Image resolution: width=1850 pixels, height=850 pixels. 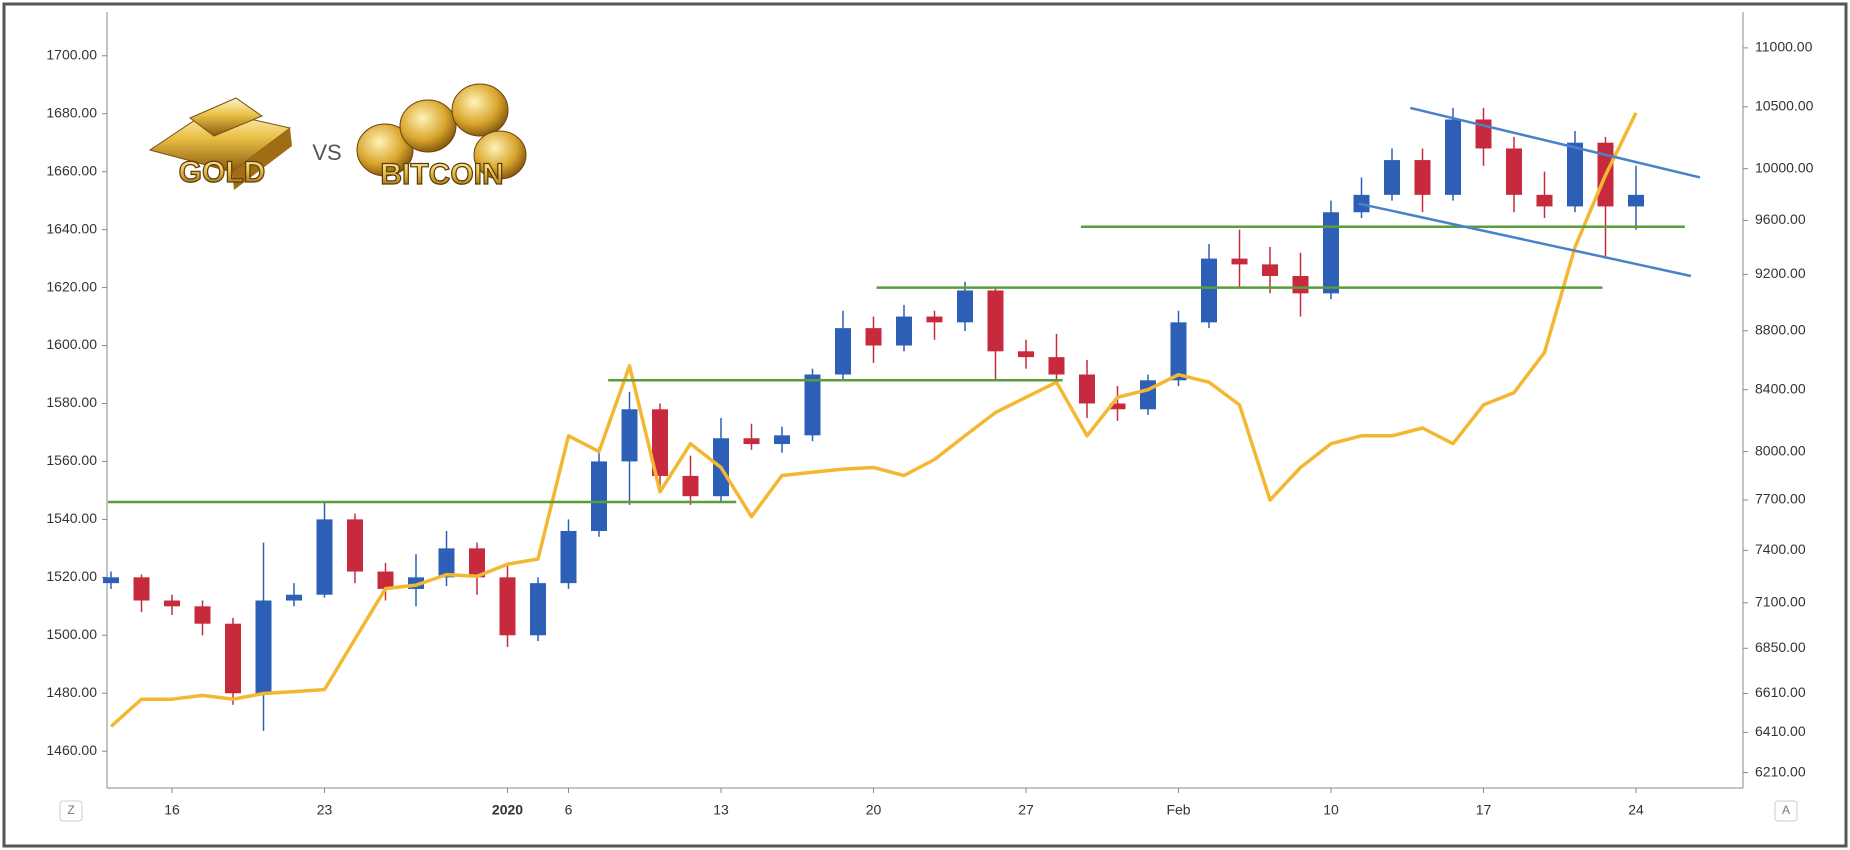 What do you see at coordinates (1784, 47) in the screenshot?
I see `y2-tick-label: 11000.00` at bounding box center [1784, 47].